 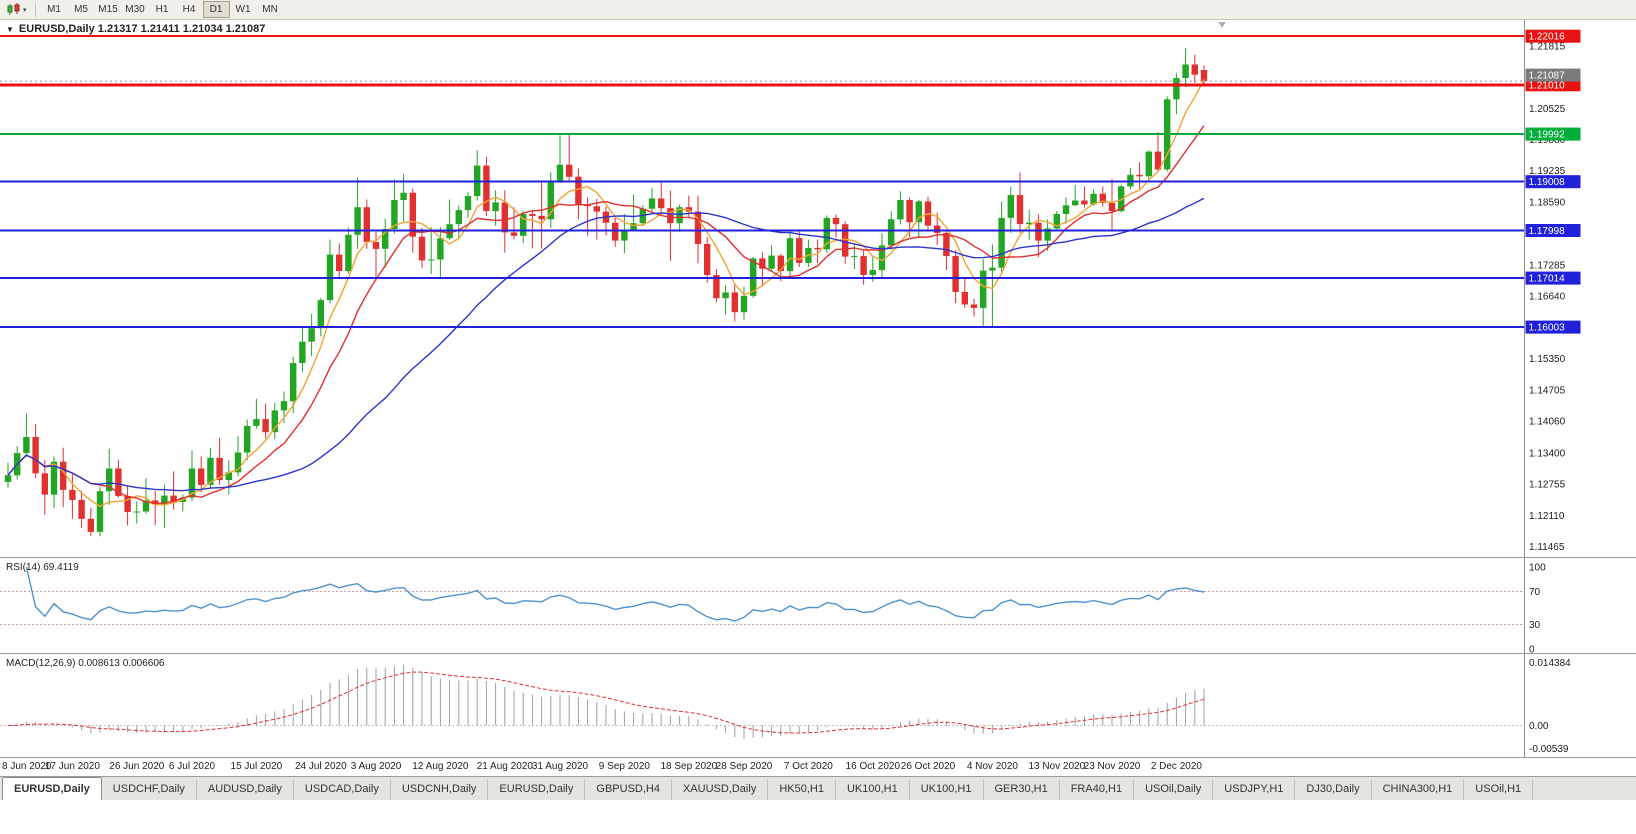 I want to click on price-axis-label: 1.20525, so click(x=1547, y=109).